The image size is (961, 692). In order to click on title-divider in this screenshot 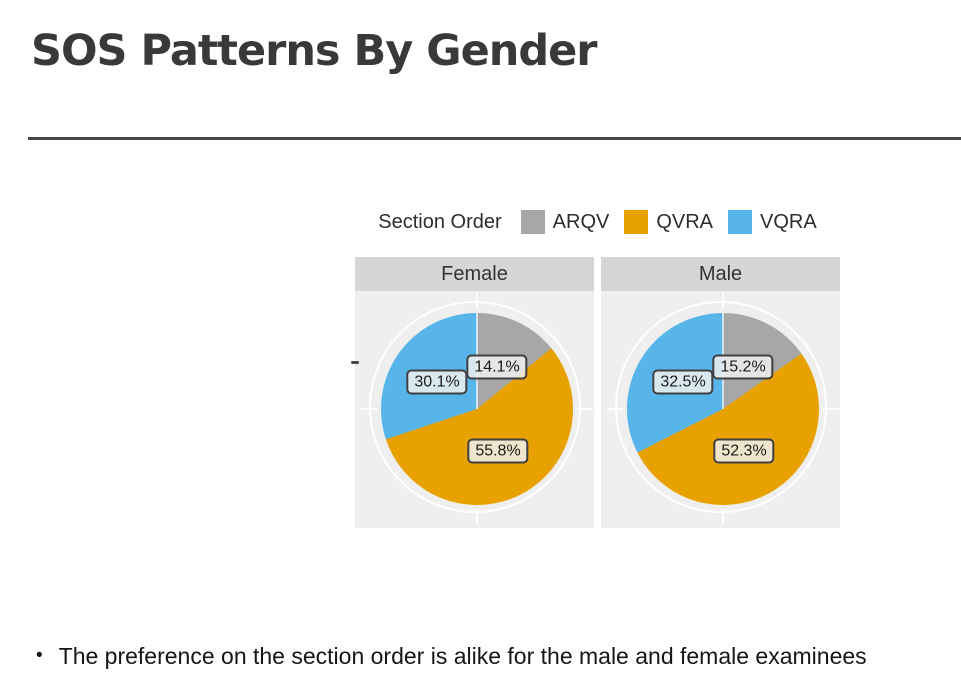, I will do `click(494, 138)`.